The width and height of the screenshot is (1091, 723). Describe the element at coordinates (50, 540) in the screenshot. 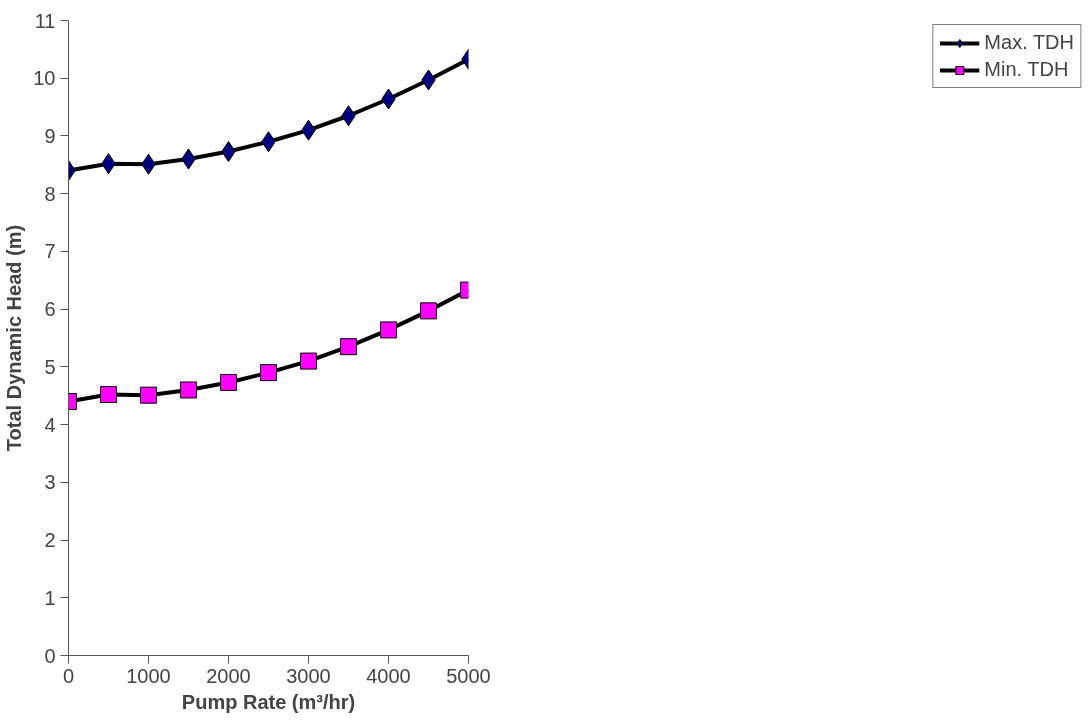

I see `y-tick-label: 2` at that location.